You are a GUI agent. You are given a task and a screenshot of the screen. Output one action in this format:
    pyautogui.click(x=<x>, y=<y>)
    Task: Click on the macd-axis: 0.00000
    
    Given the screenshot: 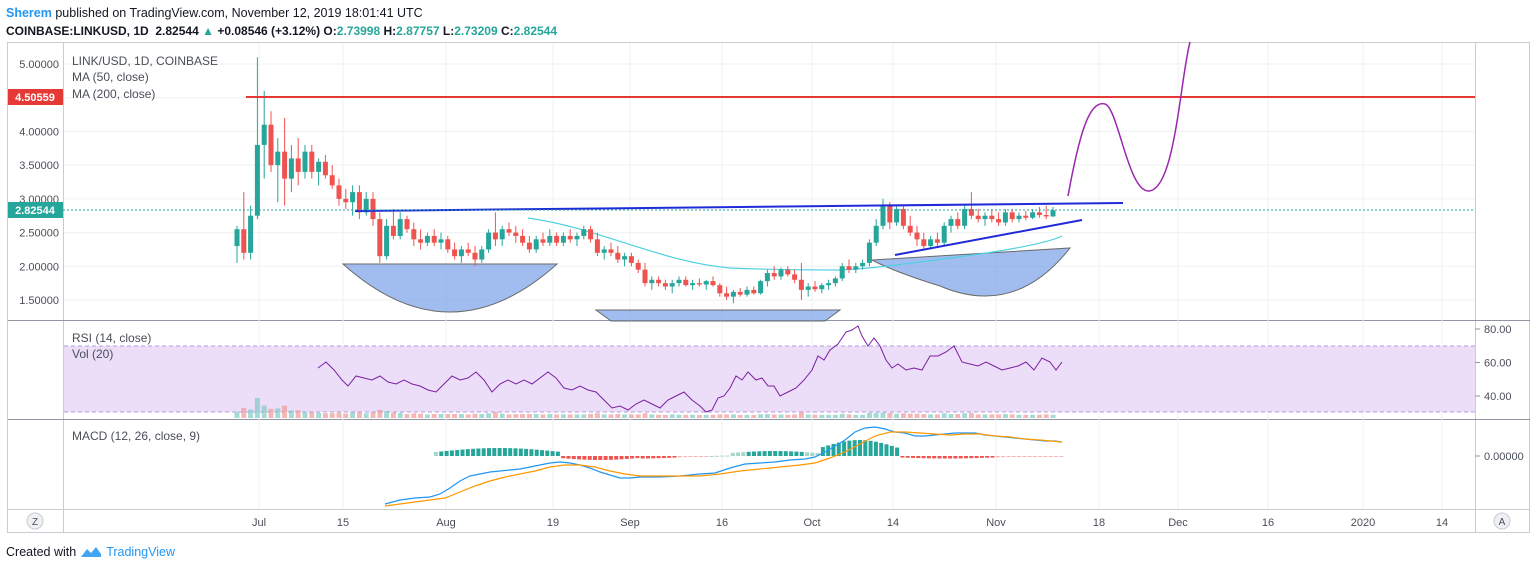 What is the action you would take?
    pyautogui.click(x=1499, y=457)
    